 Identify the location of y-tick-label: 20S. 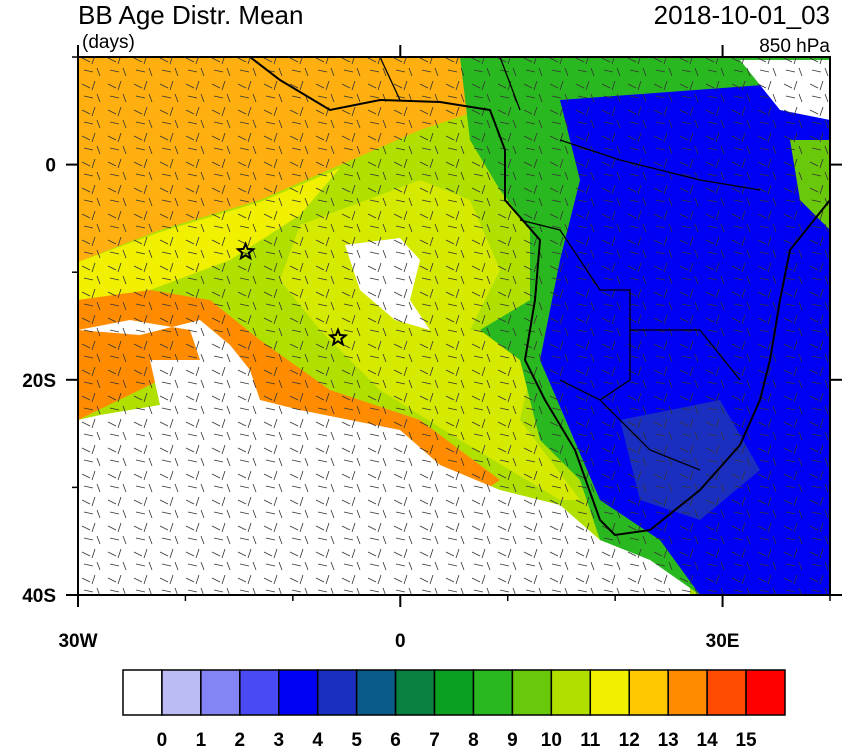
(39, 381).